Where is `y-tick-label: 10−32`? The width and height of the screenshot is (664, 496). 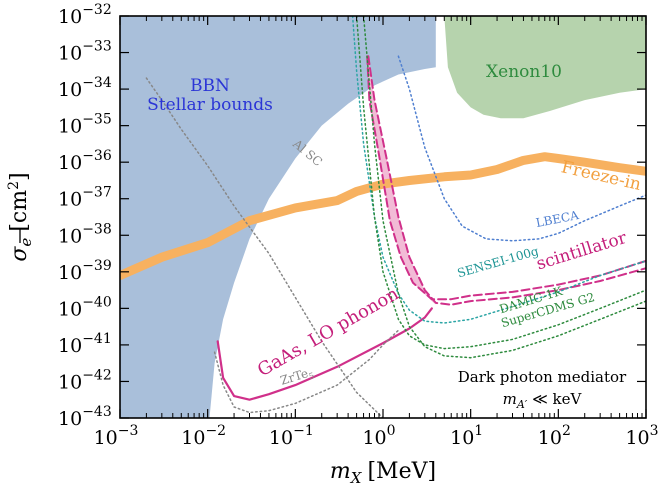
y-tick-label: 10−32 is located at coordinates (85, 15).